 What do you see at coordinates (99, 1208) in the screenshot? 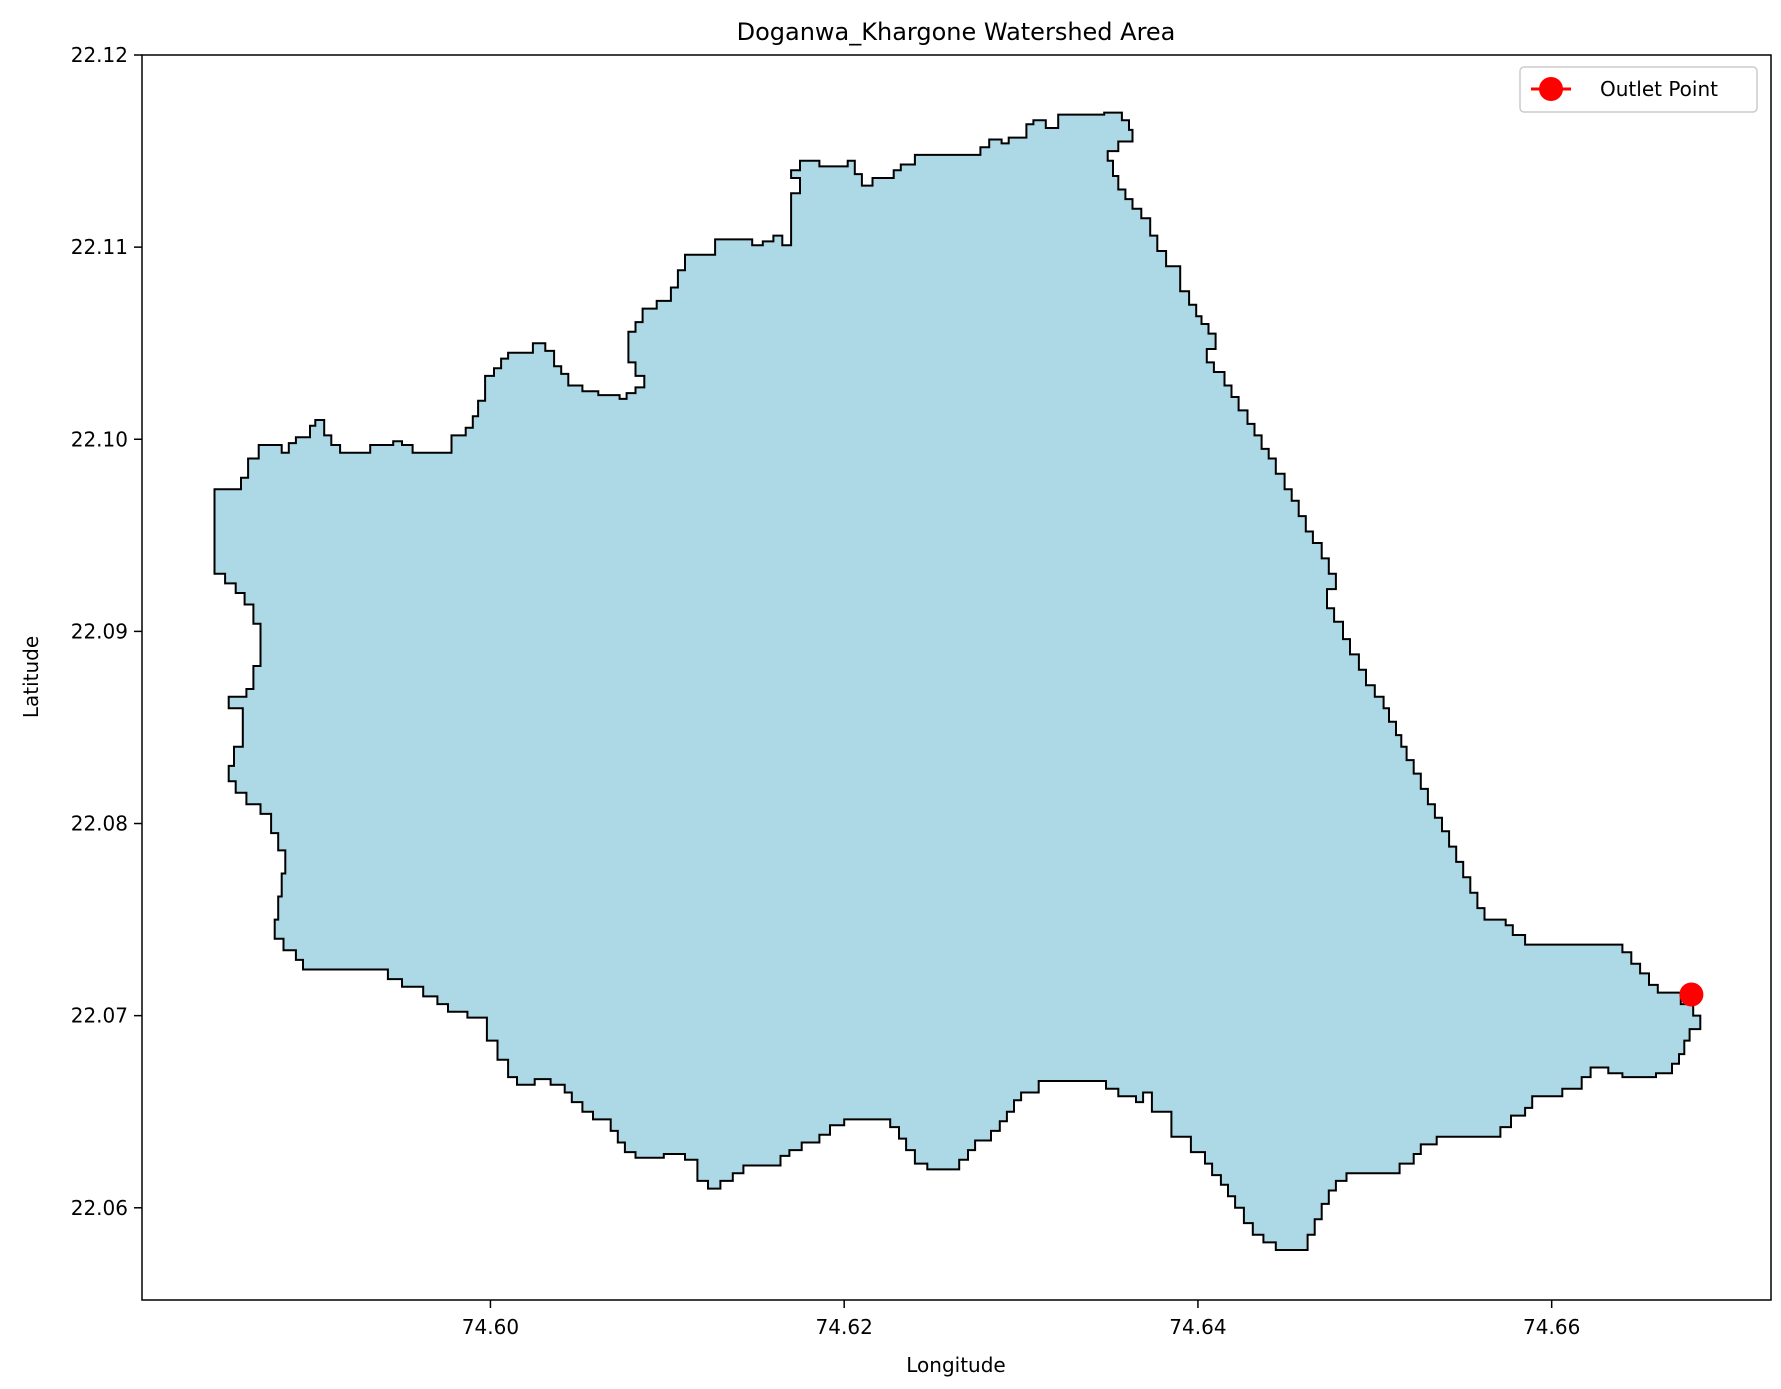
I see `y-tick-label: 22.06` at bounding box center [99, 1208].